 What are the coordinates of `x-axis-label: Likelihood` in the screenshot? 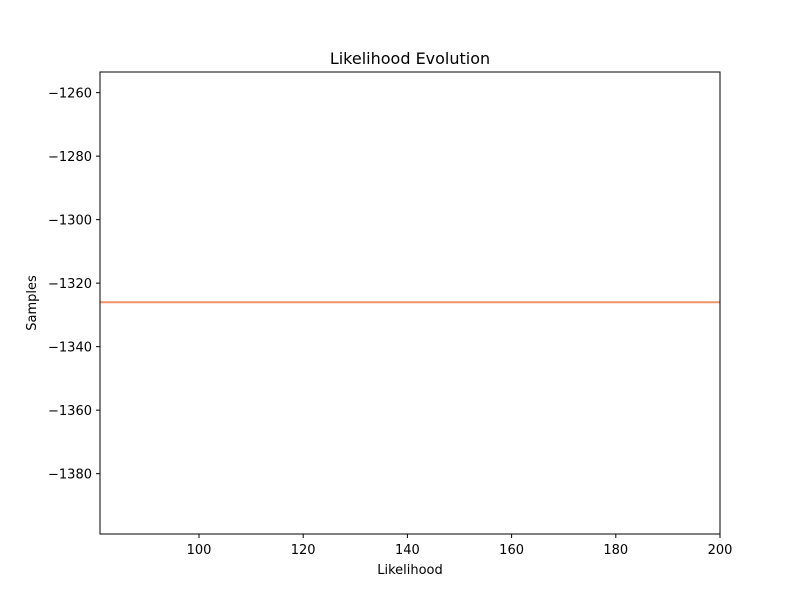 It's located at (410, 570).